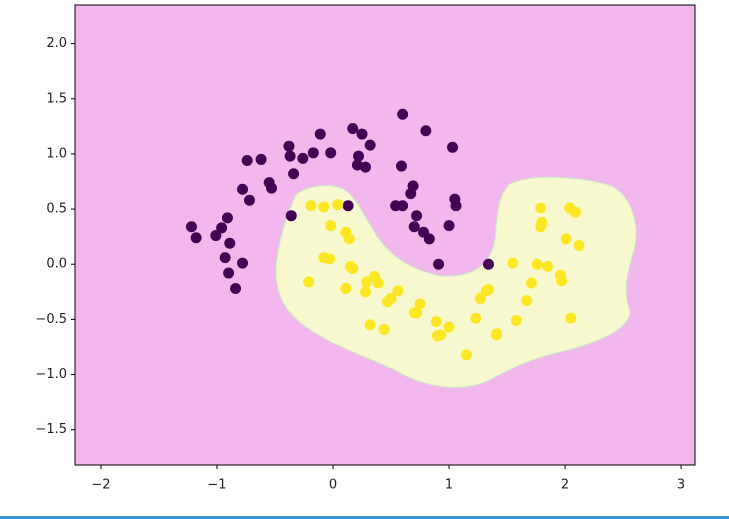 Image resolution: width=729 pixels, height=519 pixels. Describe the element at coordinates (681, 485) in the screenshot. I see `x-tick-label: 3` at that location.